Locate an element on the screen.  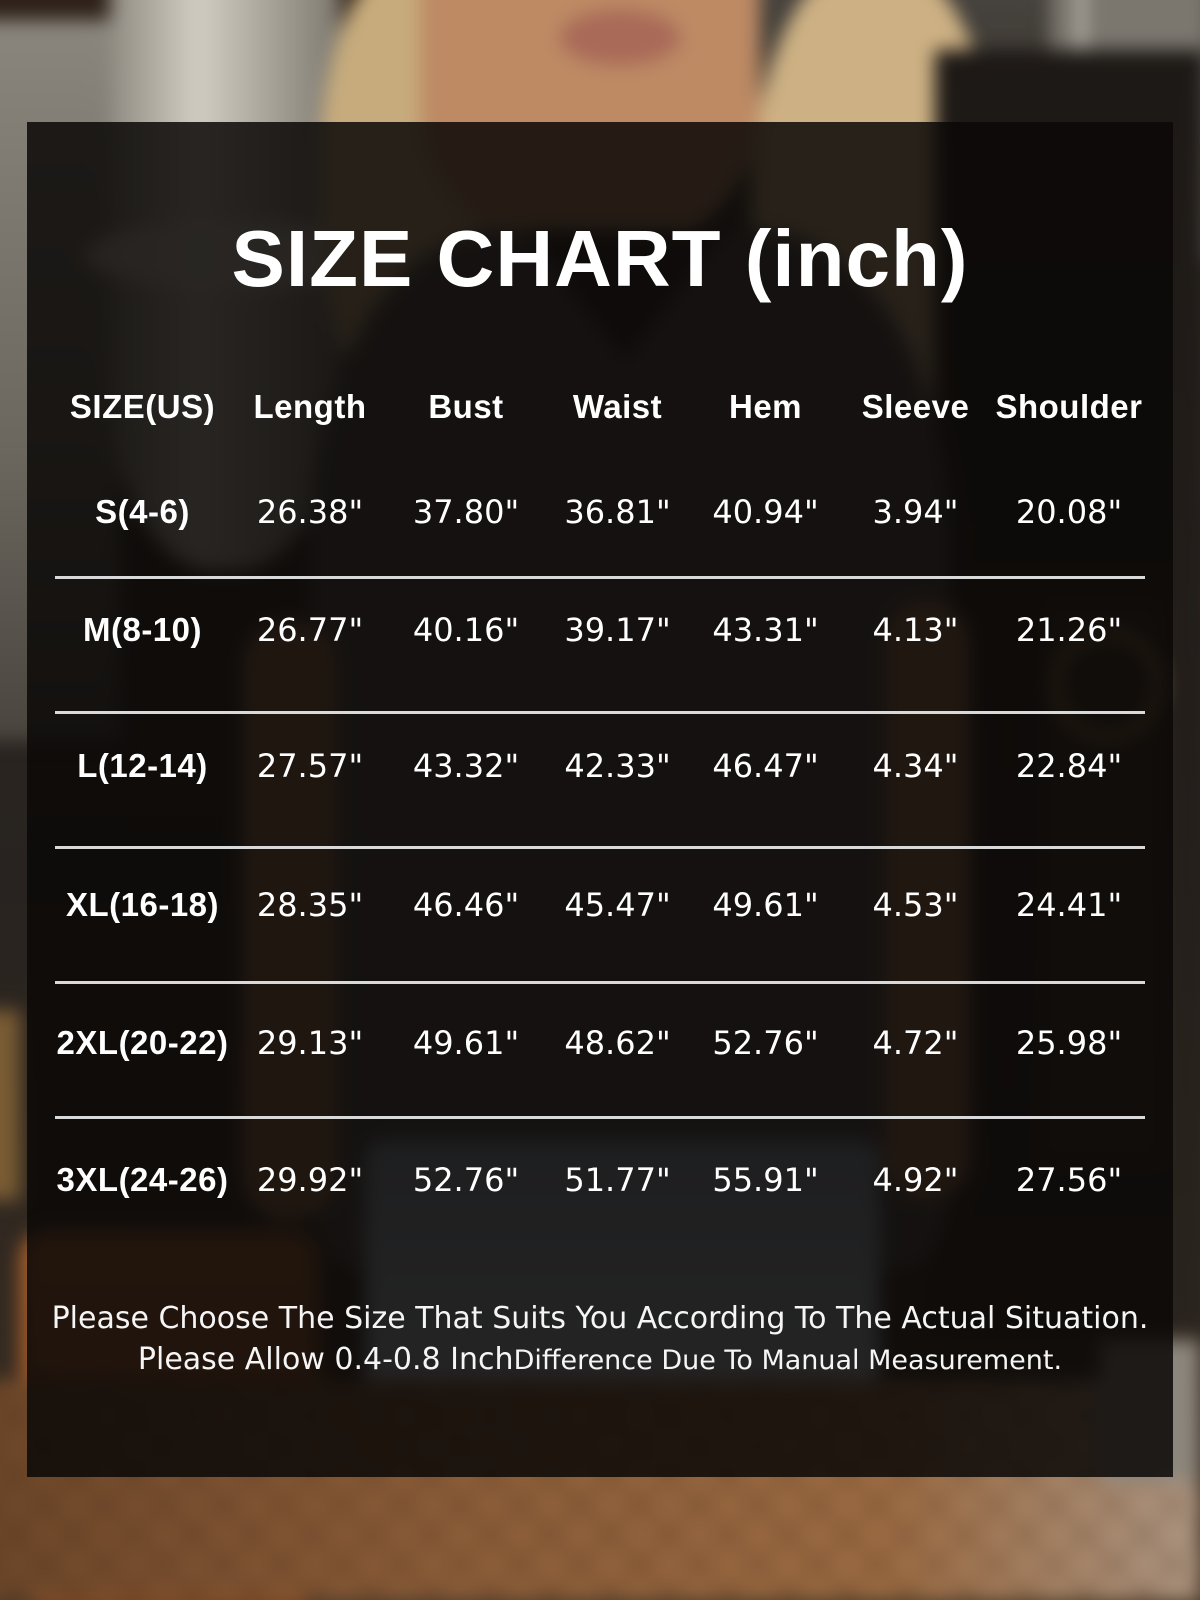
value-cell: 45.47" is located at coordinates (617, 905).